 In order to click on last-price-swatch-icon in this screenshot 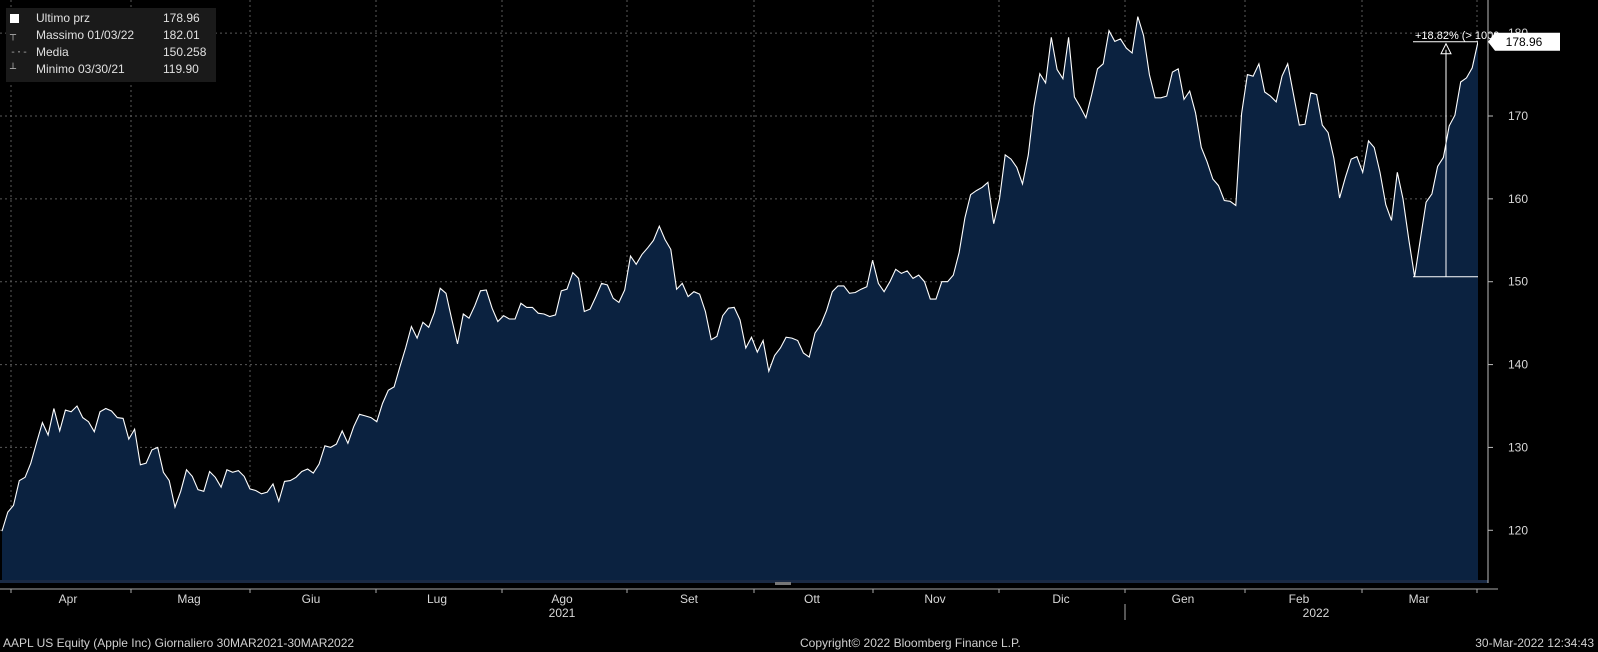, I will do `click(14, 18)`.